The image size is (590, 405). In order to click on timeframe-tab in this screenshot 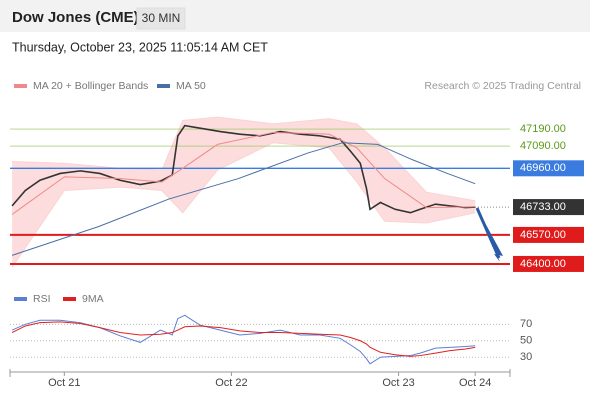, I will do `click(161, 18)`.